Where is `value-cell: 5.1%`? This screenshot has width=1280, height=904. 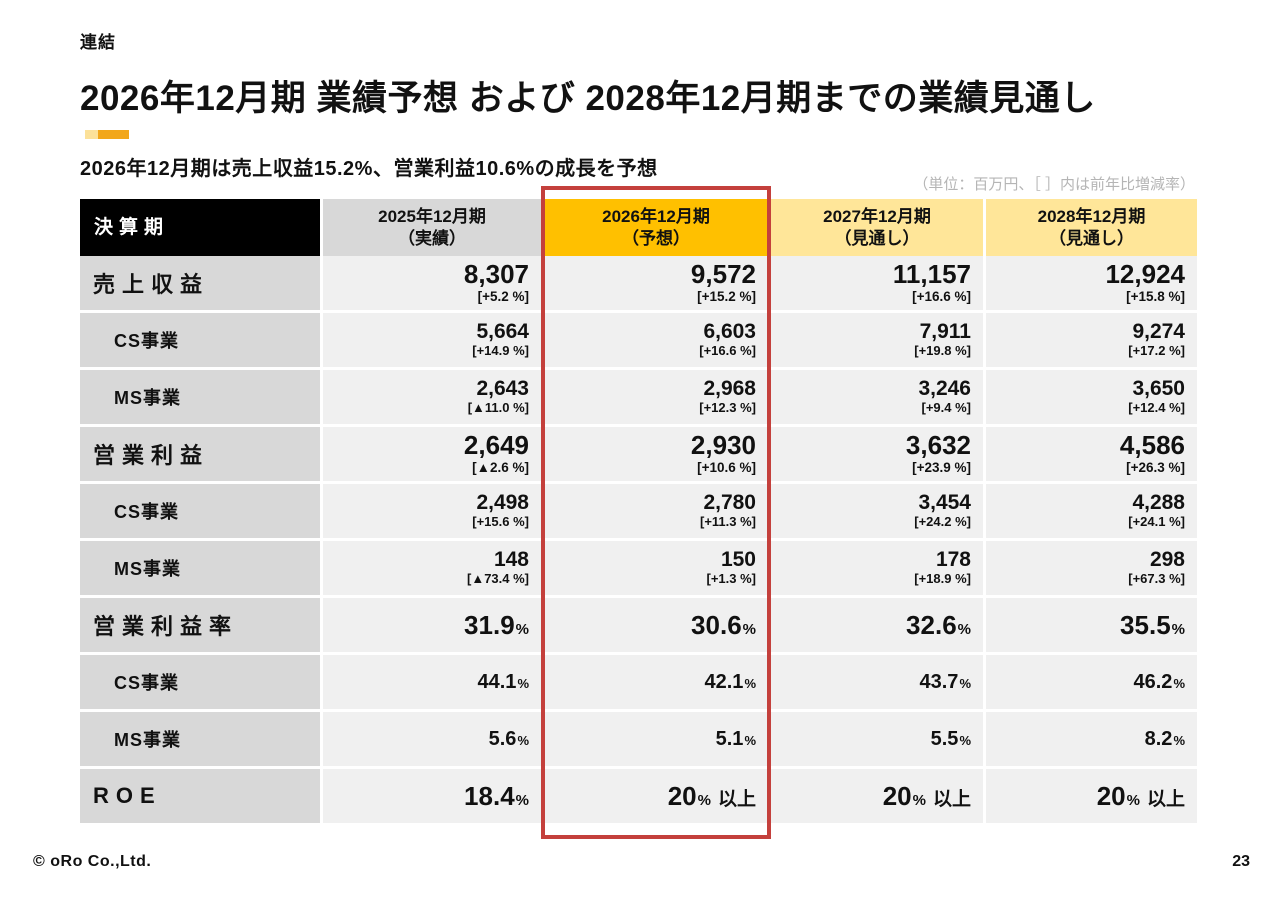 value-cell: 5.1% is located at coordinates (656, 739).